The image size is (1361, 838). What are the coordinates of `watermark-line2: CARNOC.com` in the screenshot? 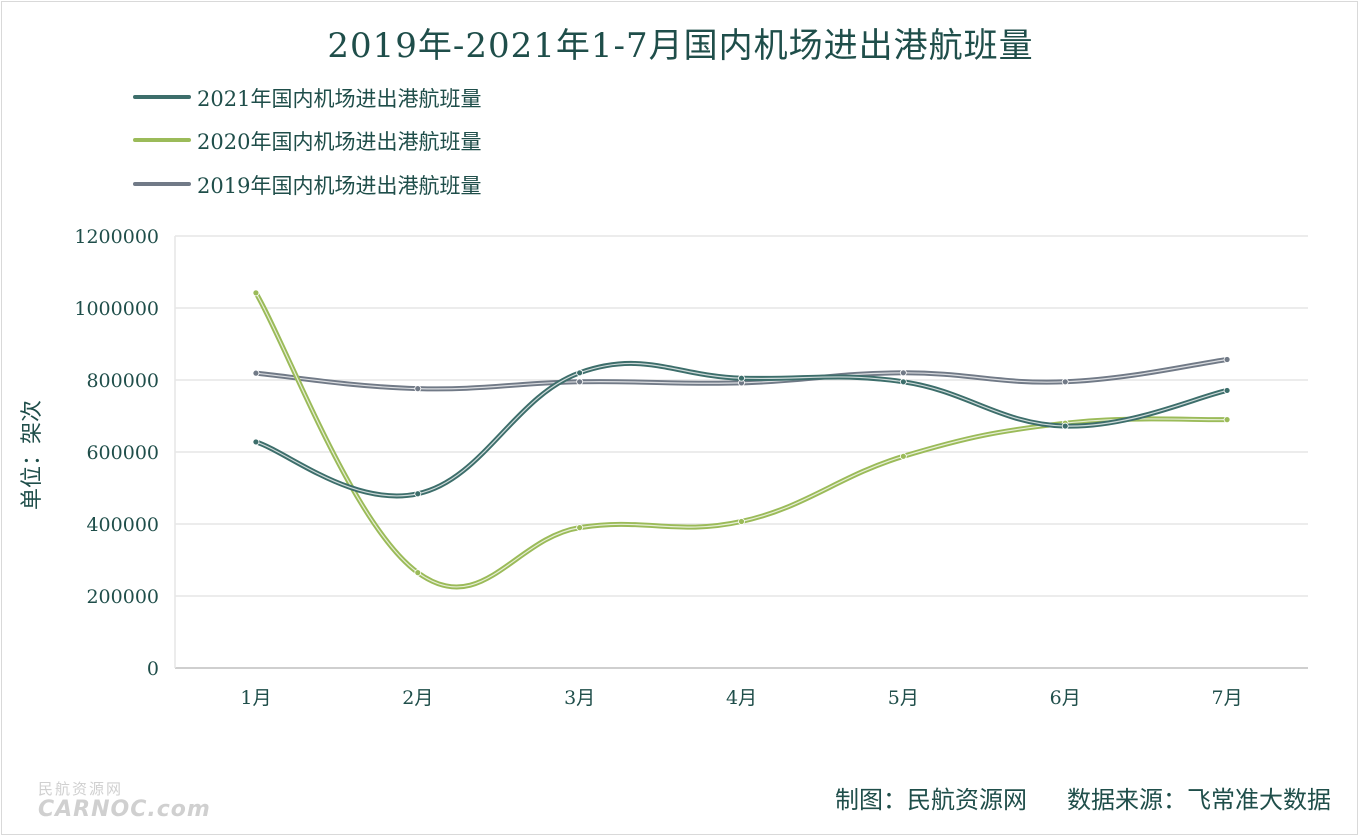 It's located at (124, 809).